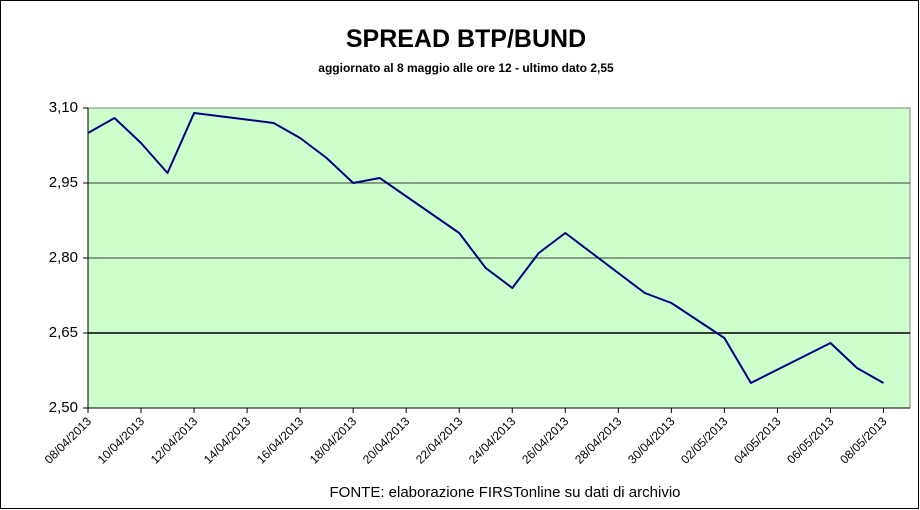 Image resolution: width=920 pixels, height=510 pixels. Describe the element at coordinates (63, 407) in the screenshot. I see `y-tick-label: 2,50` at that location.